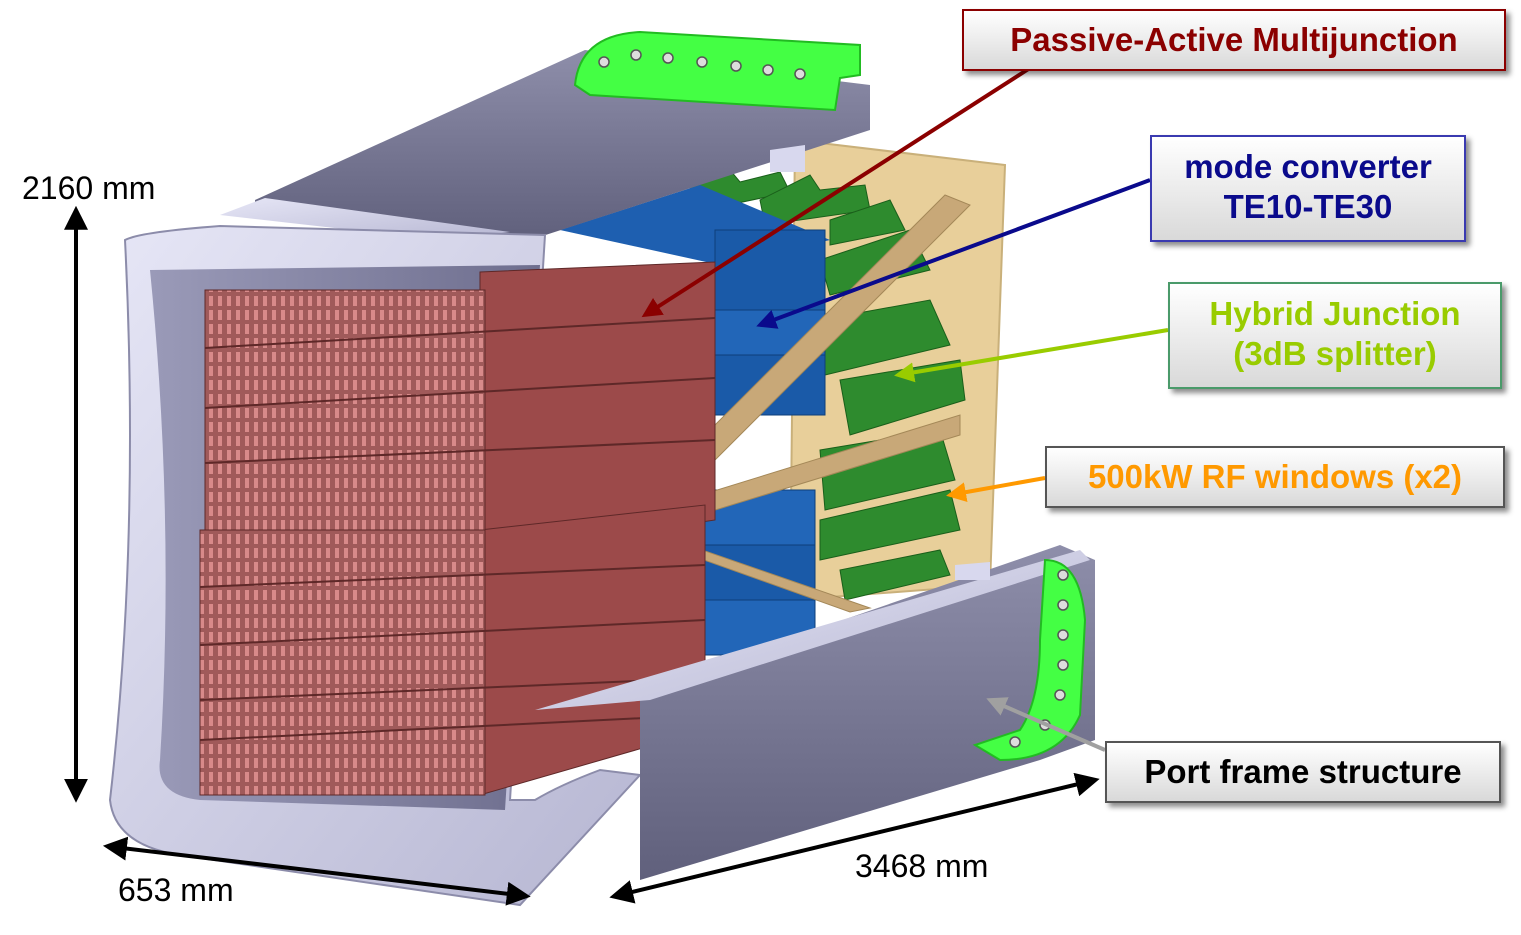 This screenshot has height=935, width=1521. Describe the element at coordinates (854, 838) in the screenshot. I see `depth-dimension-arrow` at that location.